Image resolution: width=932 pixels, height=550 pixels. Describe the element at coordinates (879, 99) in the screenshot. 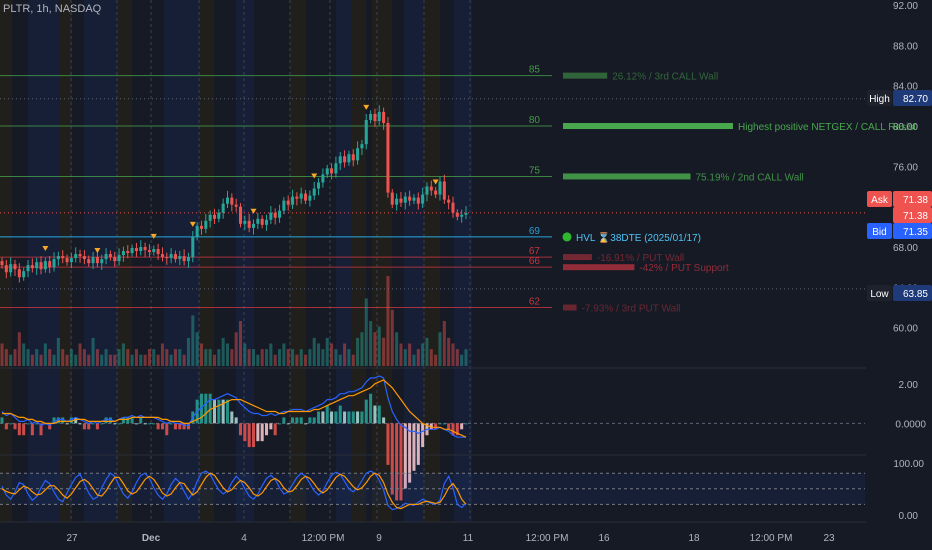

I see `high-badge-label: High` at that location.